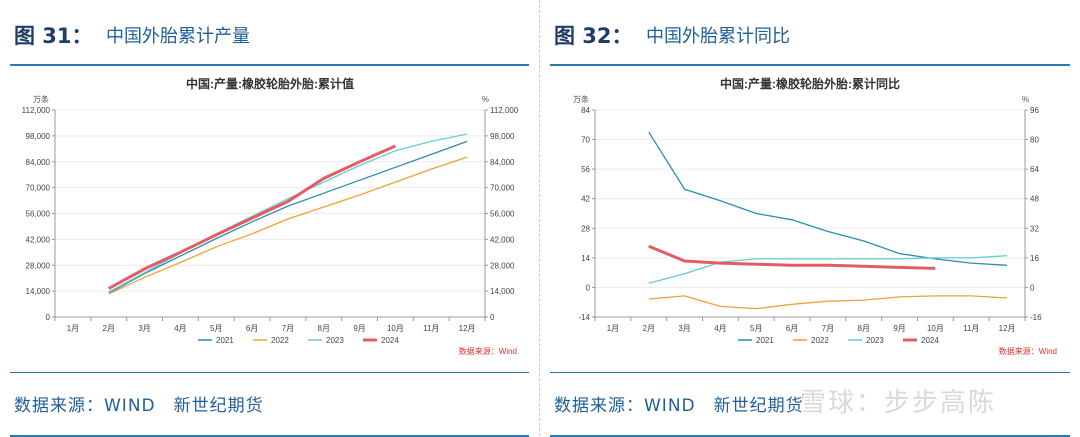  Describe the element at coordinates (502, 265) in the screenshot. I see `right-y-tick-label: 28,000` at that location.